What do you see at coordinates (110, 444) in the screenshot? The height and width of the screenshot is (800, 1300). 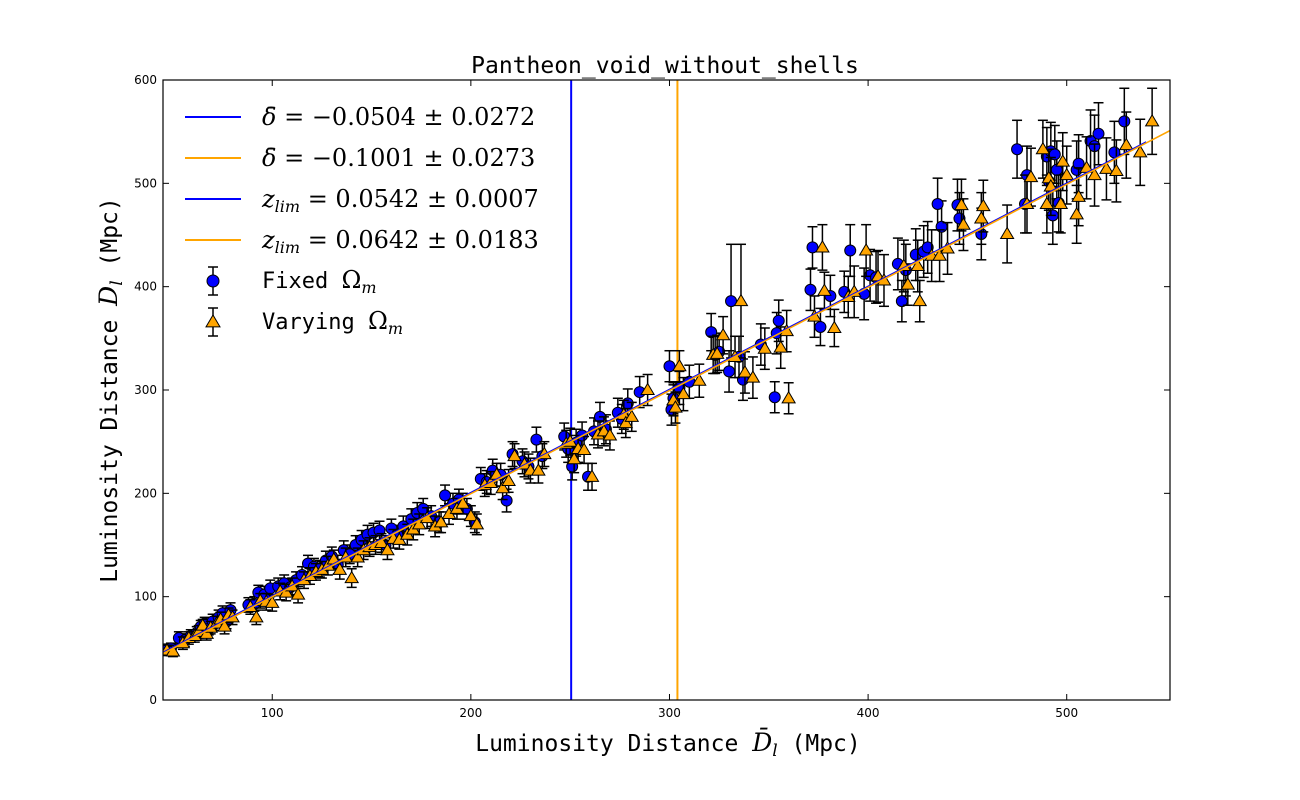 I see `y-axis-label-prefix: Luminosity Distance` at bounding box center [110, 444].